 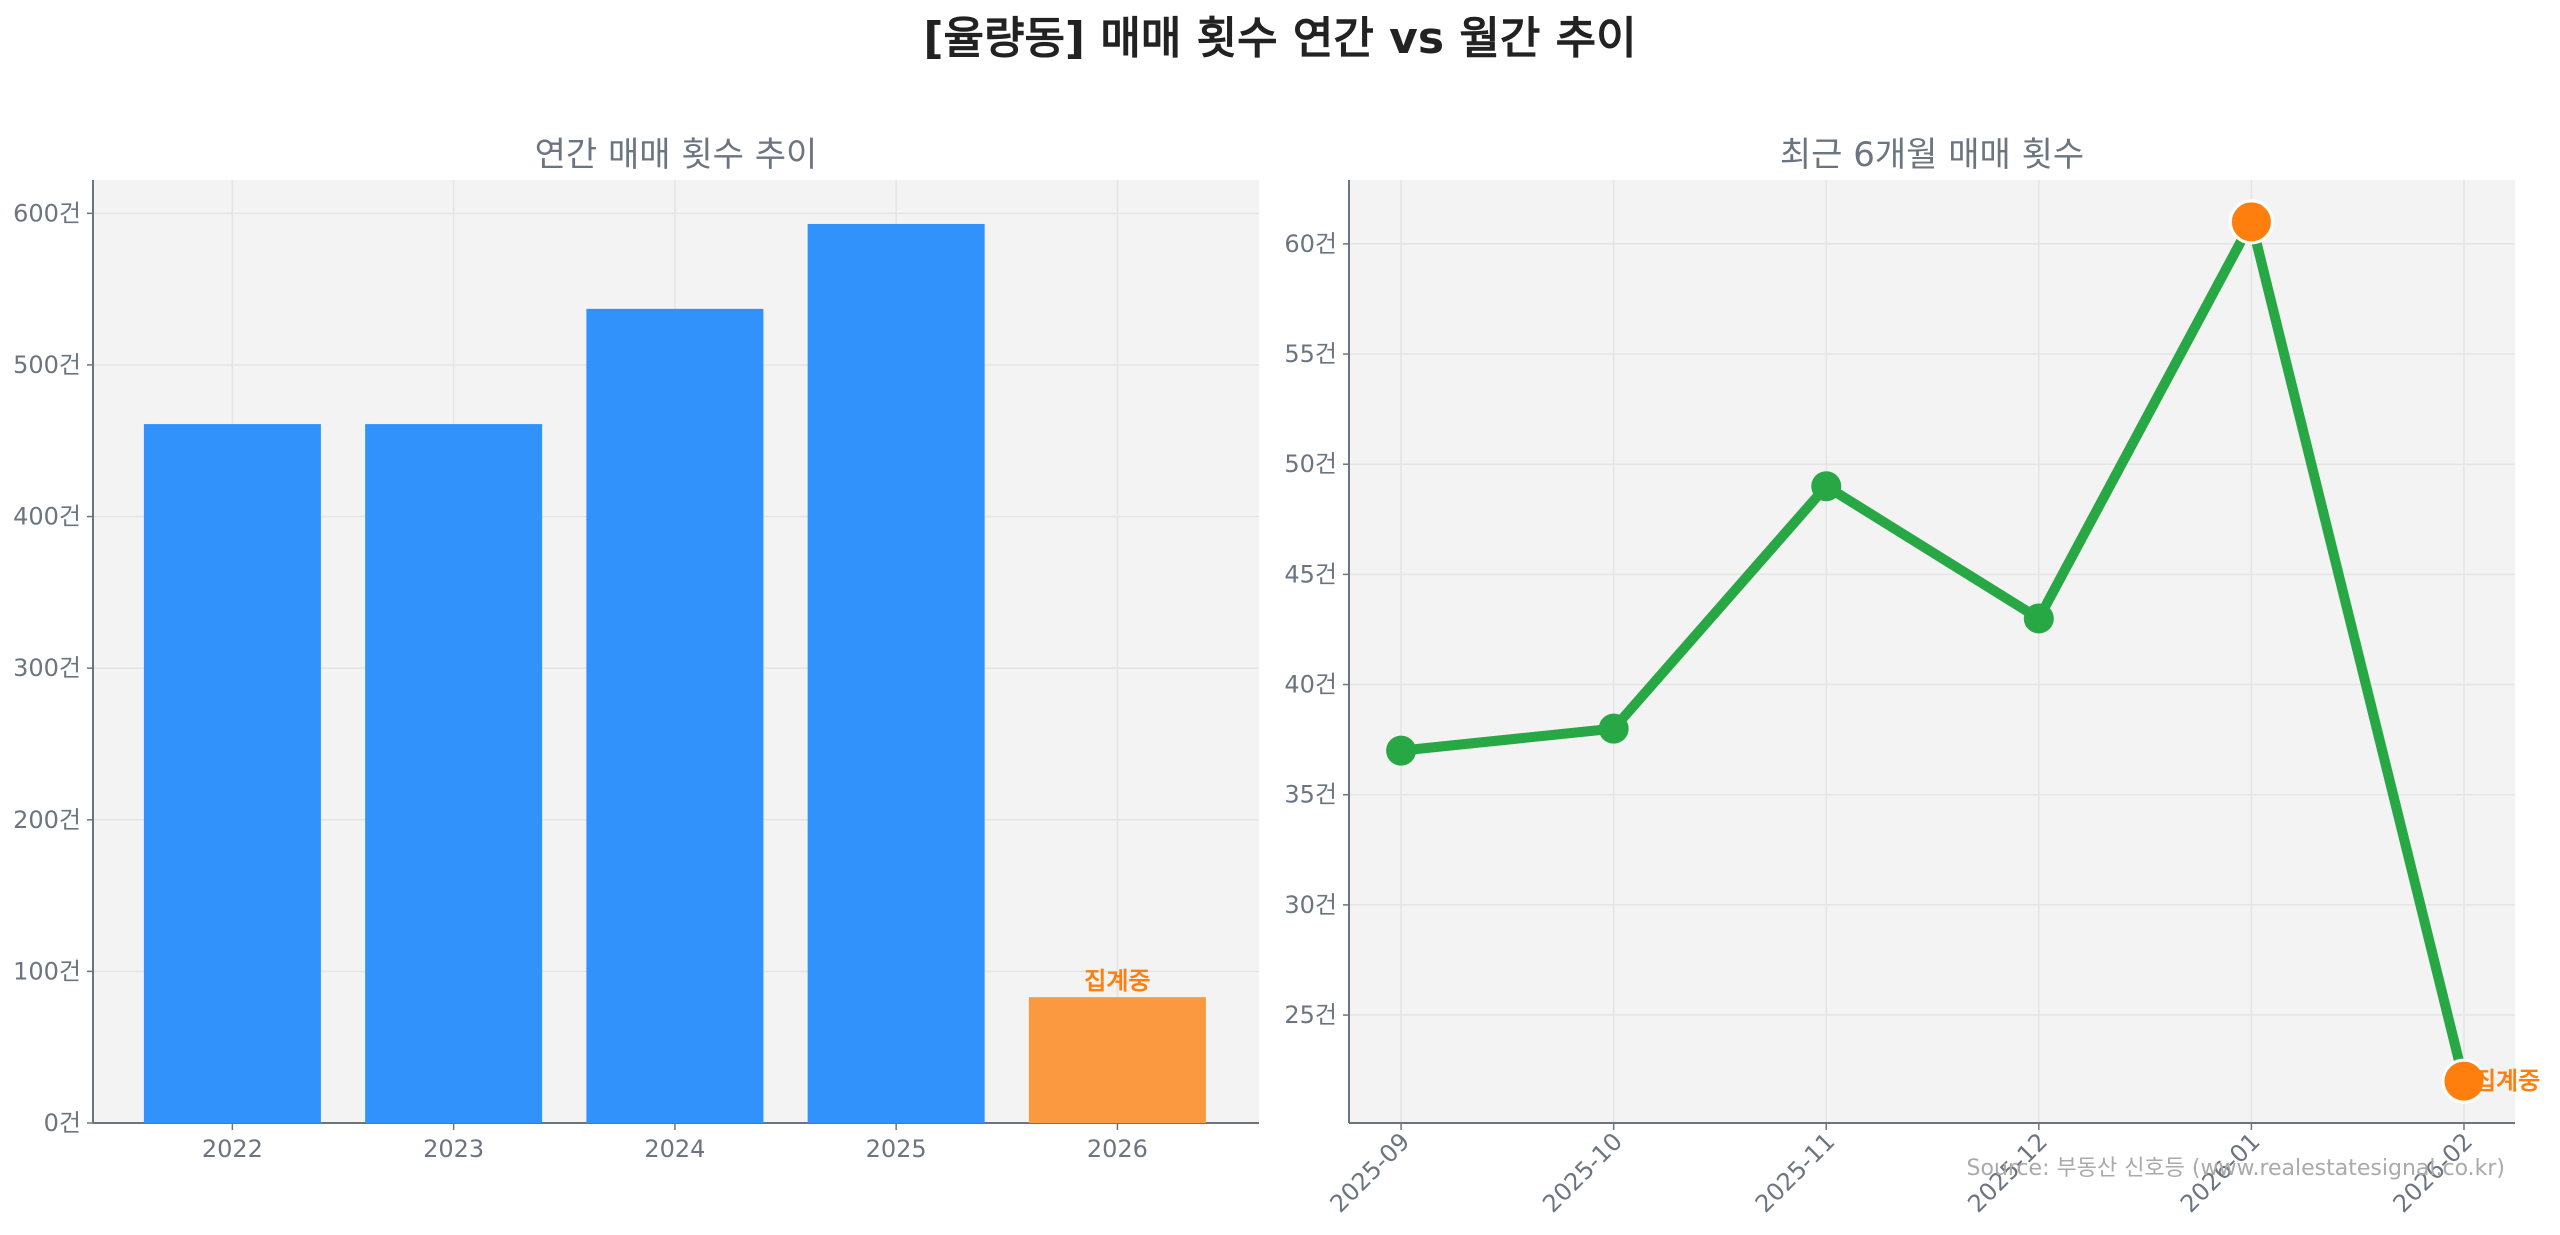 What do you see at coordinates (47, 213) in the screenshot?
I see `y-tick-label: 600건` at bounding box center [47, 213].